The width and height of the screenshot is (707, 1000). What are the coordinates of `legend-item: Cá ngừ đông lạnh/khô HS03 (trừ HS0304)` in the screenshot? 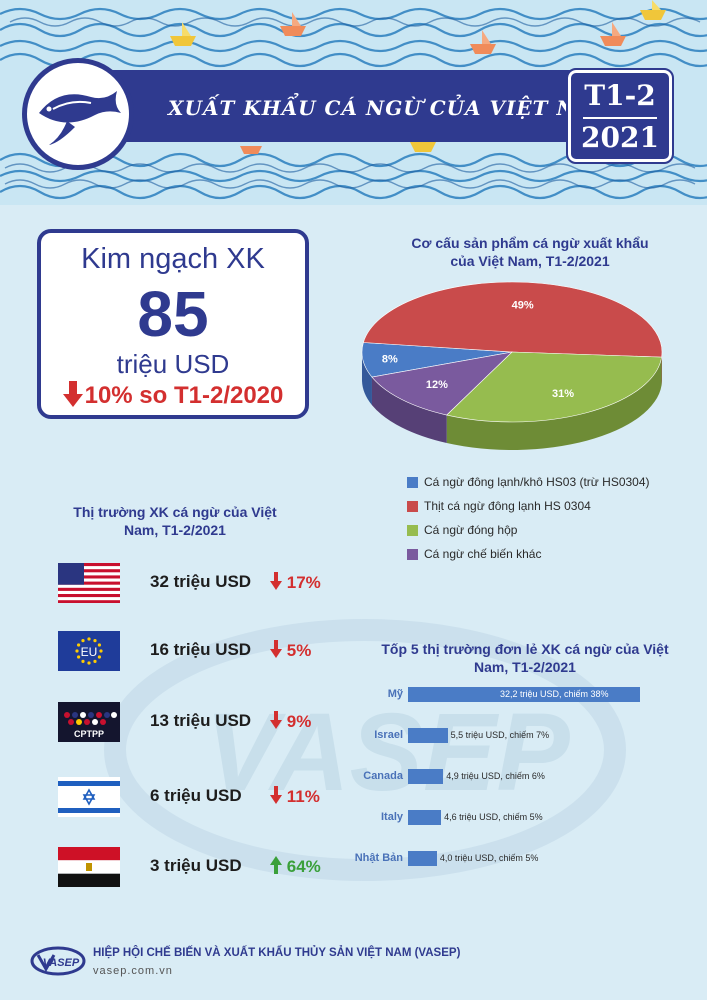 It's located at (547, 483).